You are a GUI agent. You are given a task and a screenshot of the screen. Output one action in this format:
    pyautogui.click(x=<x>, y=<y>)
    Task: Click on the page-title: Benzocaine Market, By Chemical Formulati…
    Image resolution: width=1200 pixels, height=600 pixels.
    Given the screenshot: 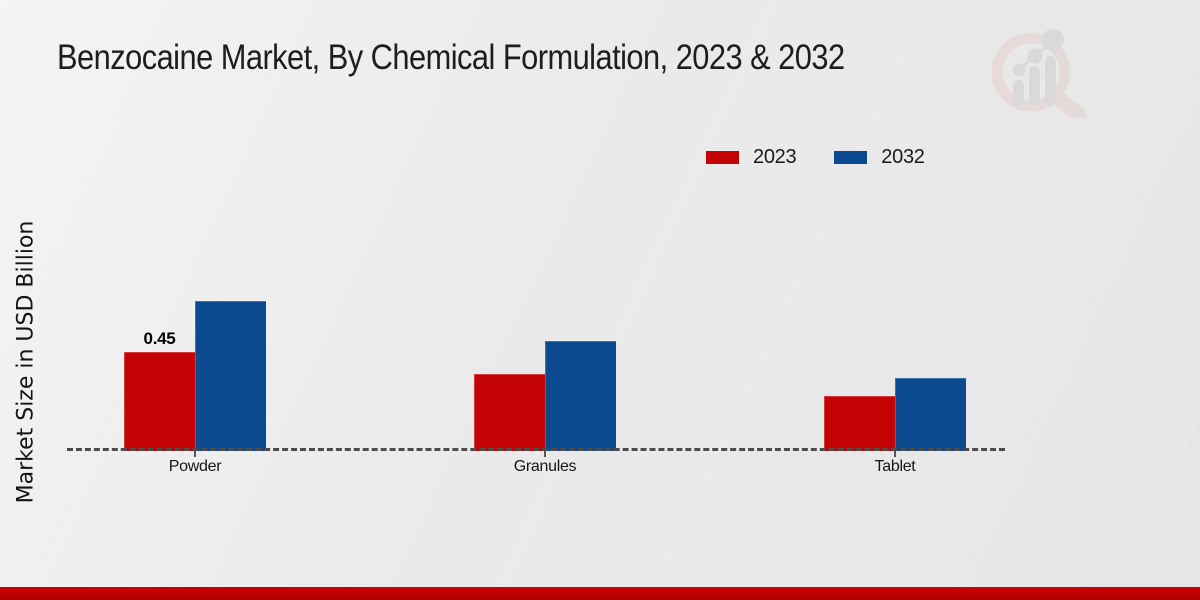 What is the action you would take?
    pyautogui.click(x=451, y=57)
    